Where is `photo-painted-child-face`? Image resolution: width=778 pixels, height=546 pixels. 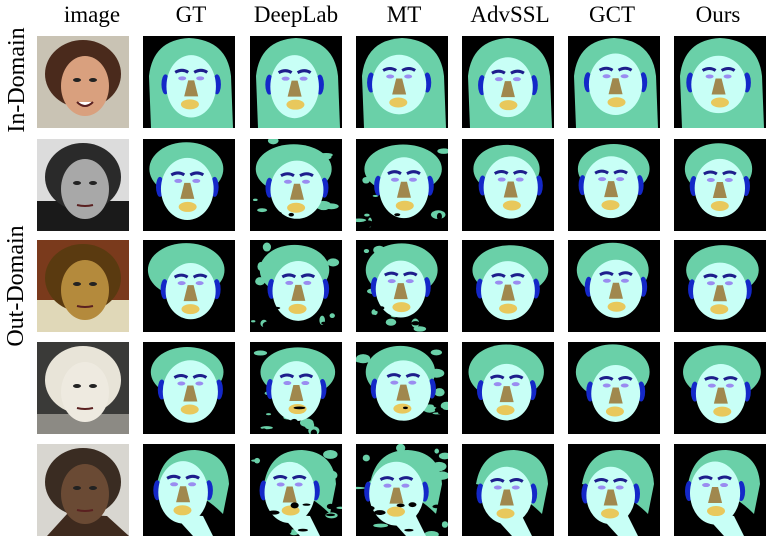
photo-painted-child-face is located at coordinates (83, 286).